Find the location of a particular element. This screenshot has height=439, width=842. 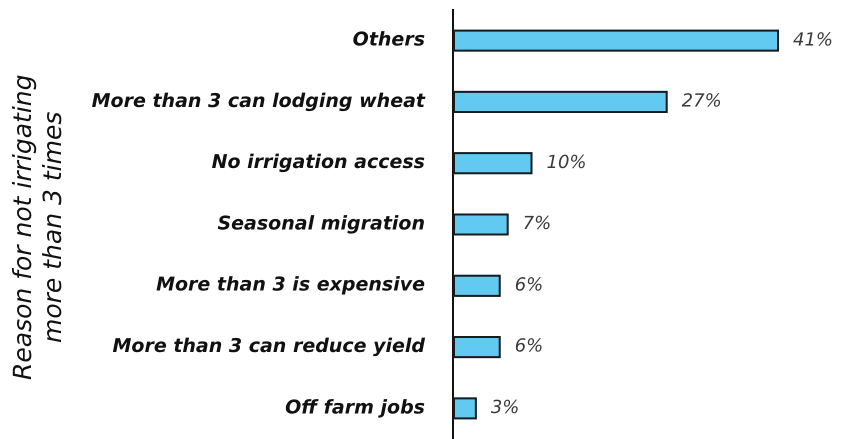

y-axis-title: Reason for not irrigating more than 3 times is located at coordinates (38, 227).